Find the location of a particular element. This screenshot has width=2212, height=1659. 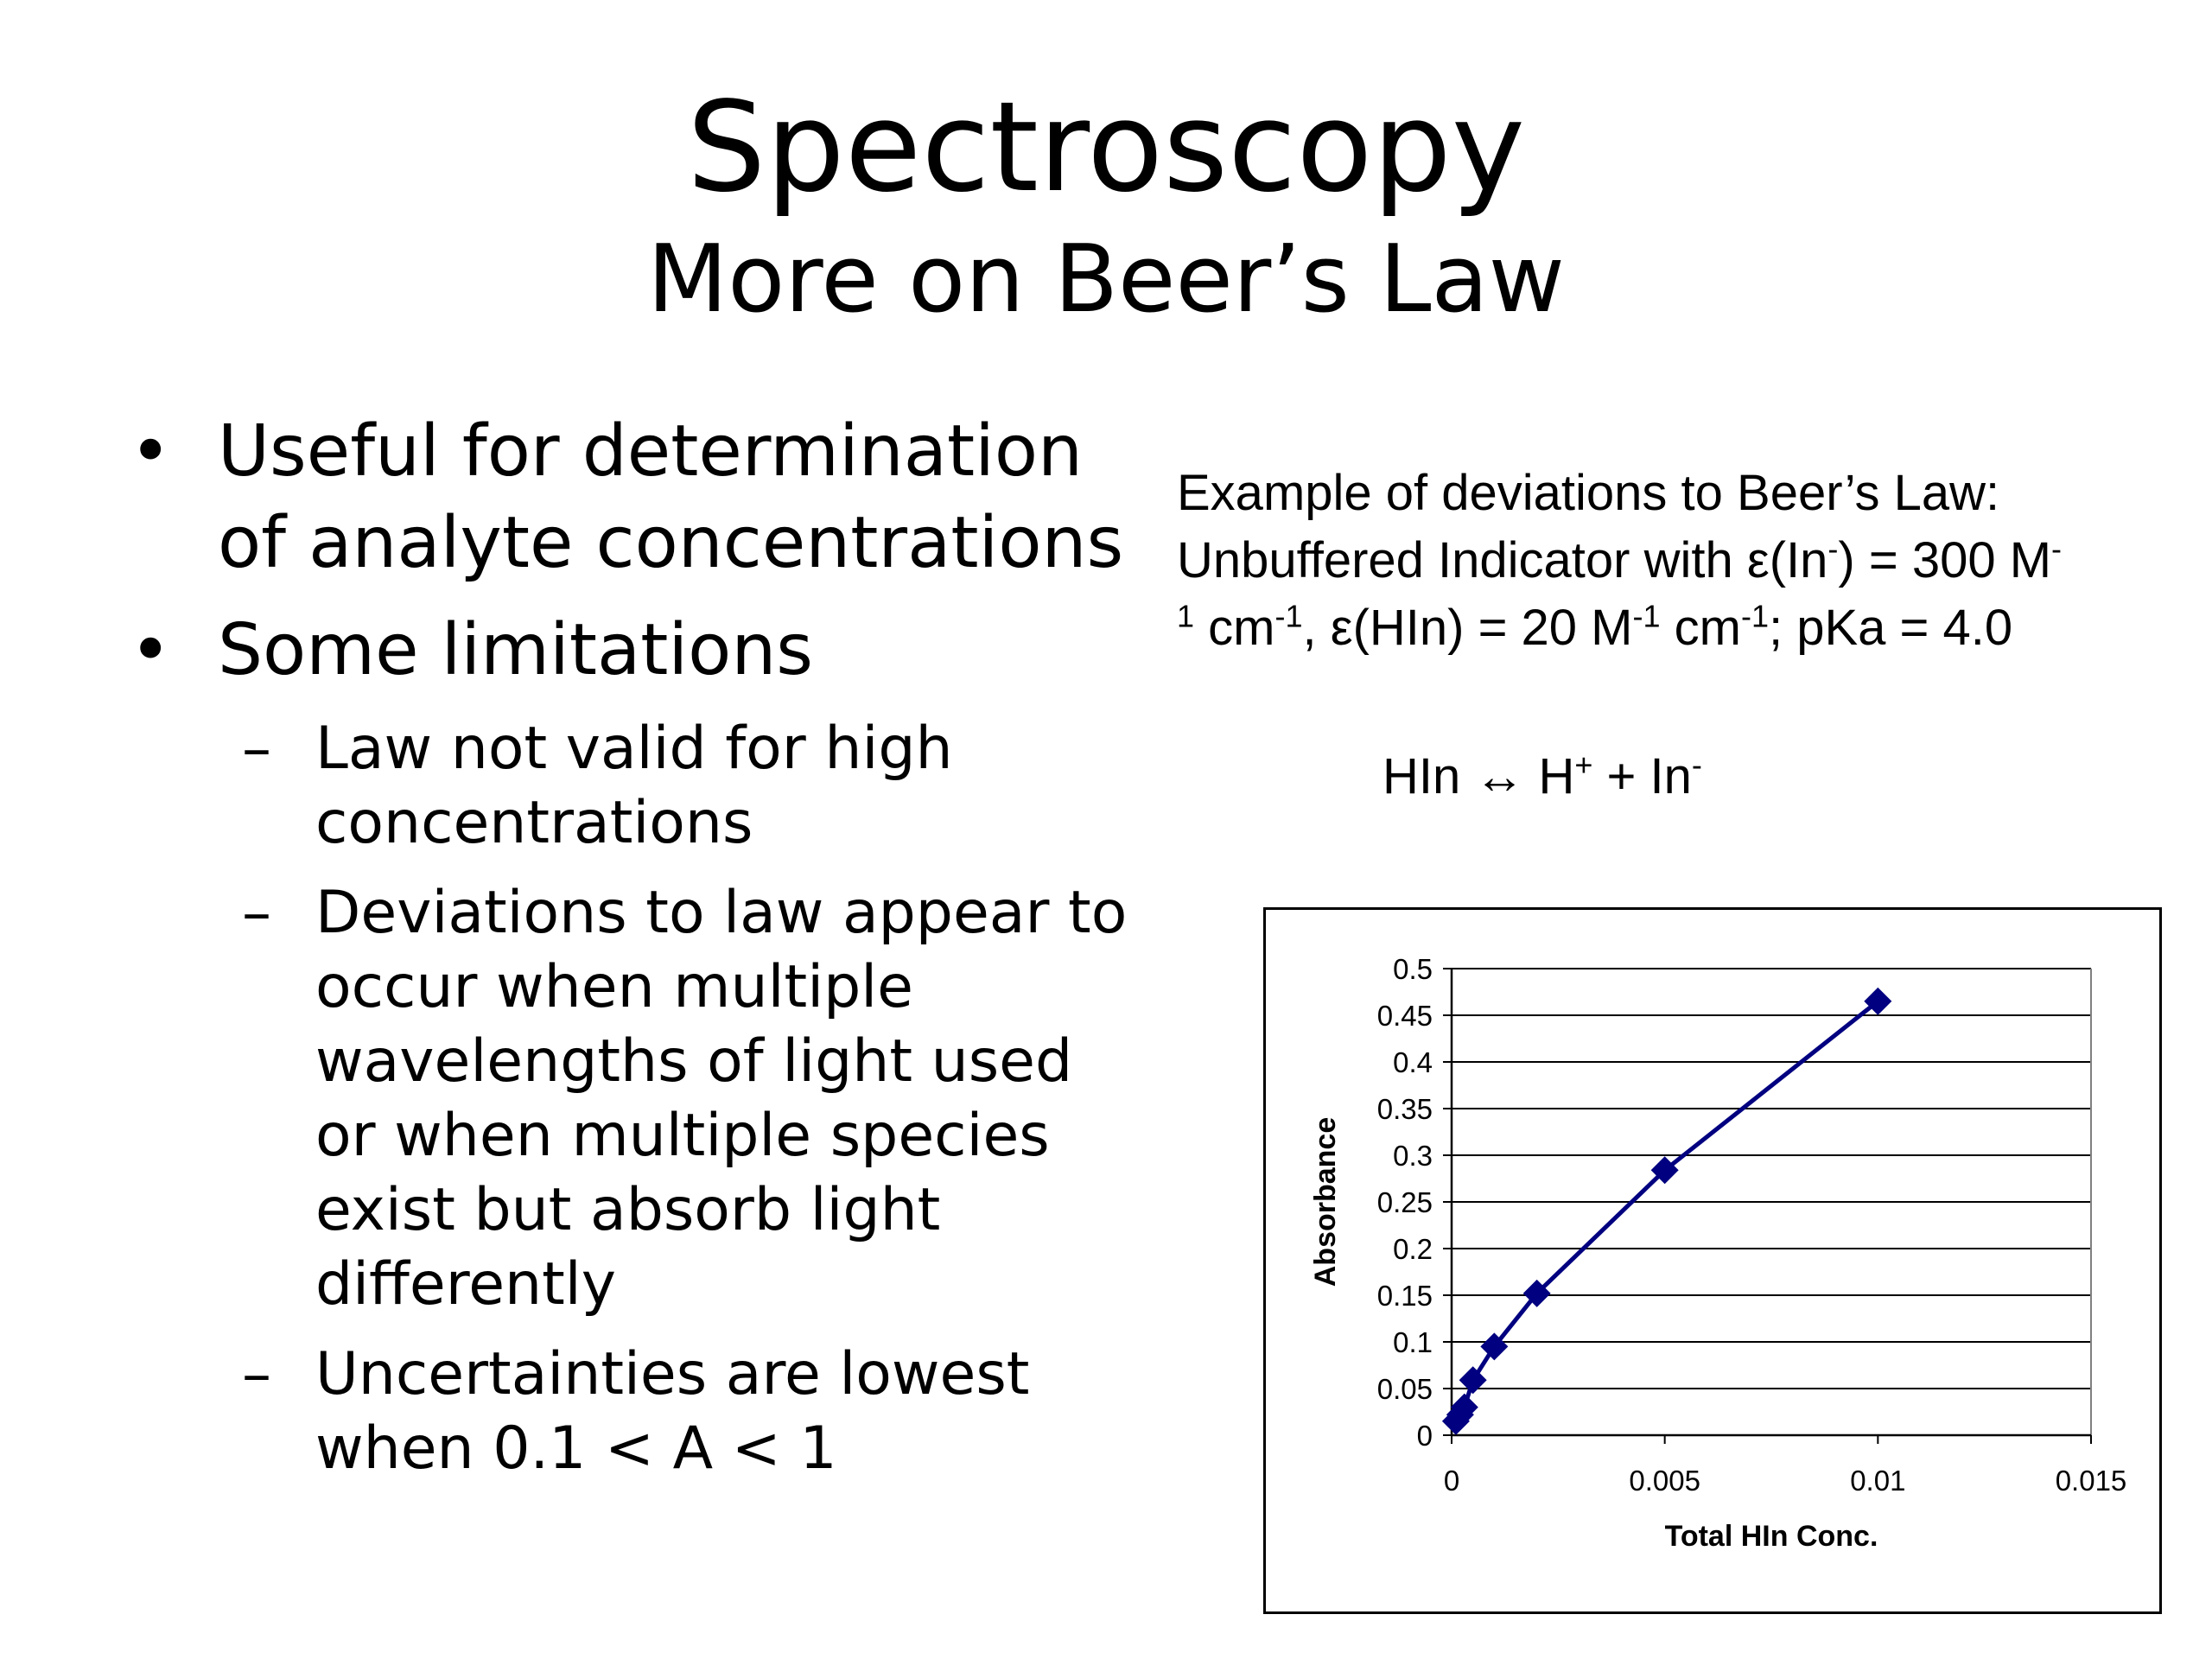

y-axis-label: Absorbance is located at coordinates (1325, 1202).